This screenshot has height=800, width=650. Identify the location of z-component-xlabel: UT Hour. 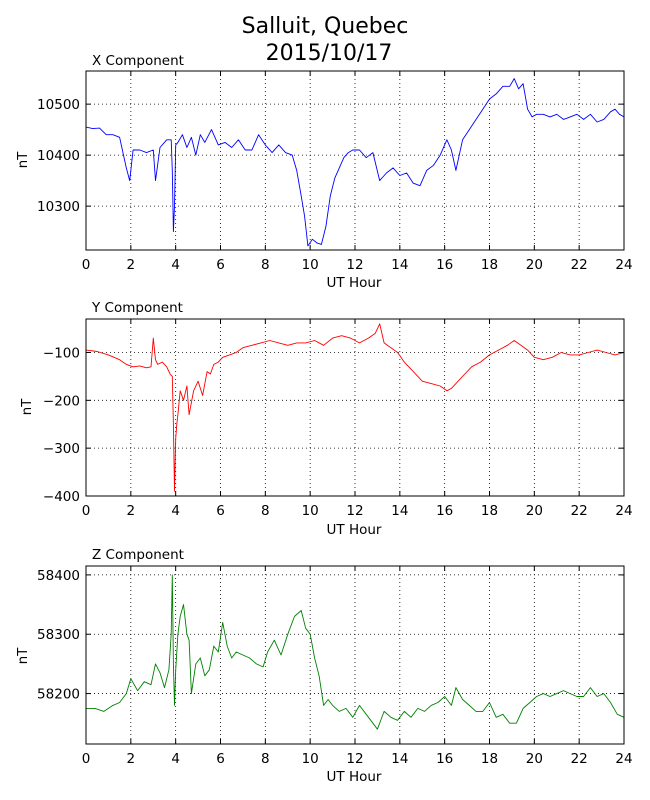
(354, 777).